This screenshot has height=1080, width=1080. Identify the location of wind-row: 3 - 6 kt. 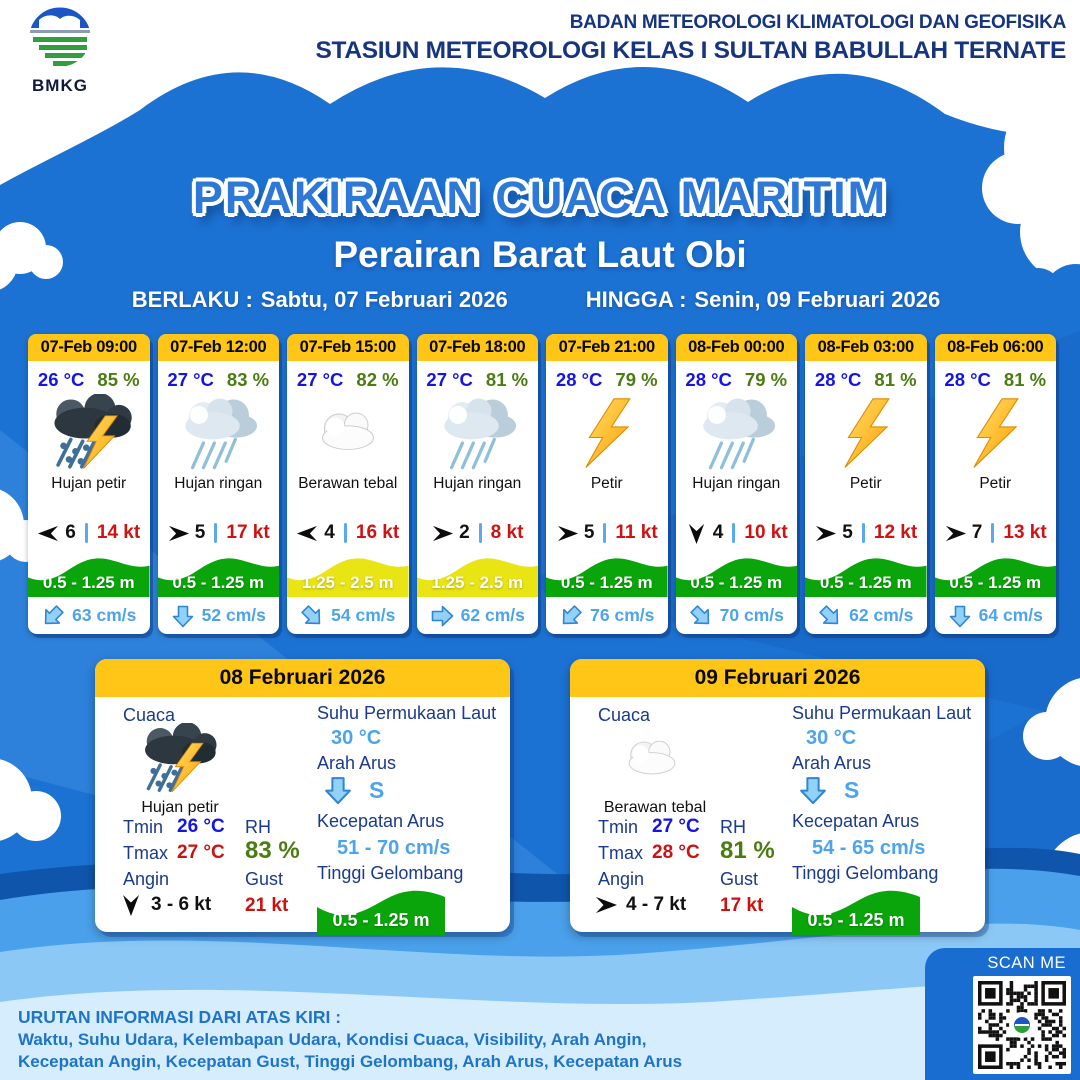
(165, 905).